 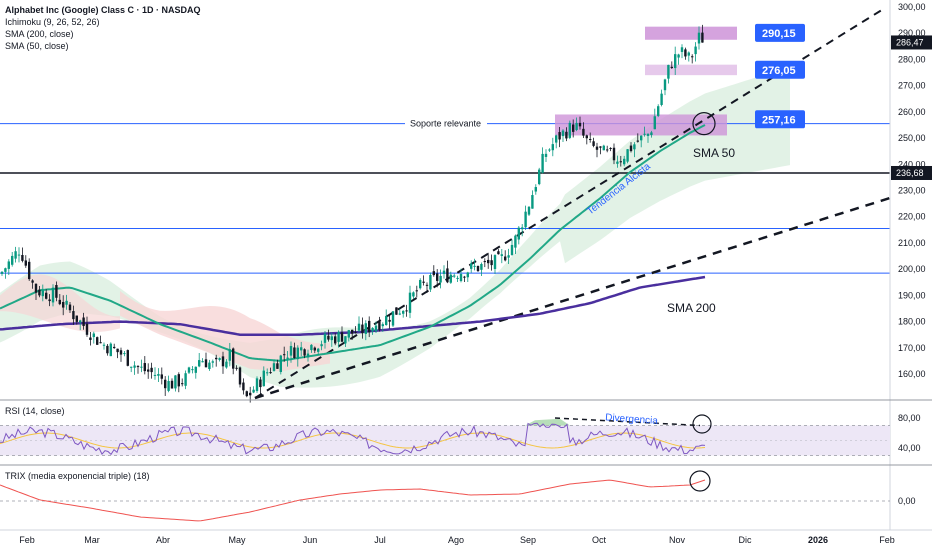 What do you see at coordinates (912, 191) in the screenshot?
I see `price-tick-label: 230,00` at bounding box center [912, 191].